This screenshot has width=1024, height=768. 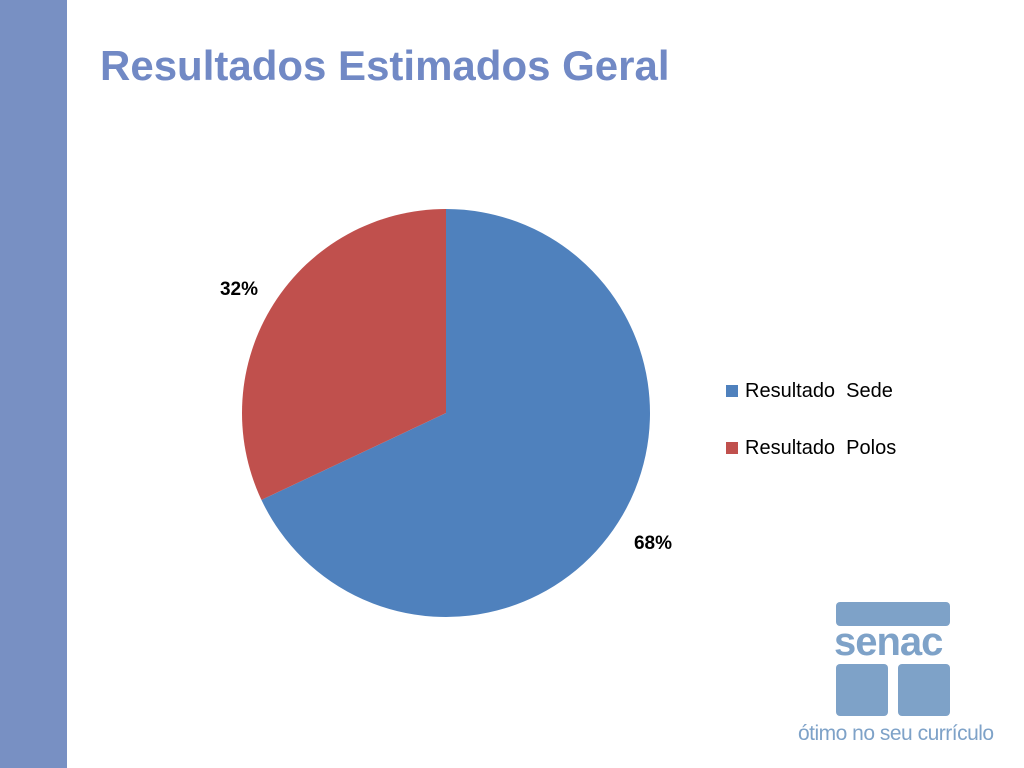 I want to click on logo-wordmark: senac, so click(x=888, y=642).